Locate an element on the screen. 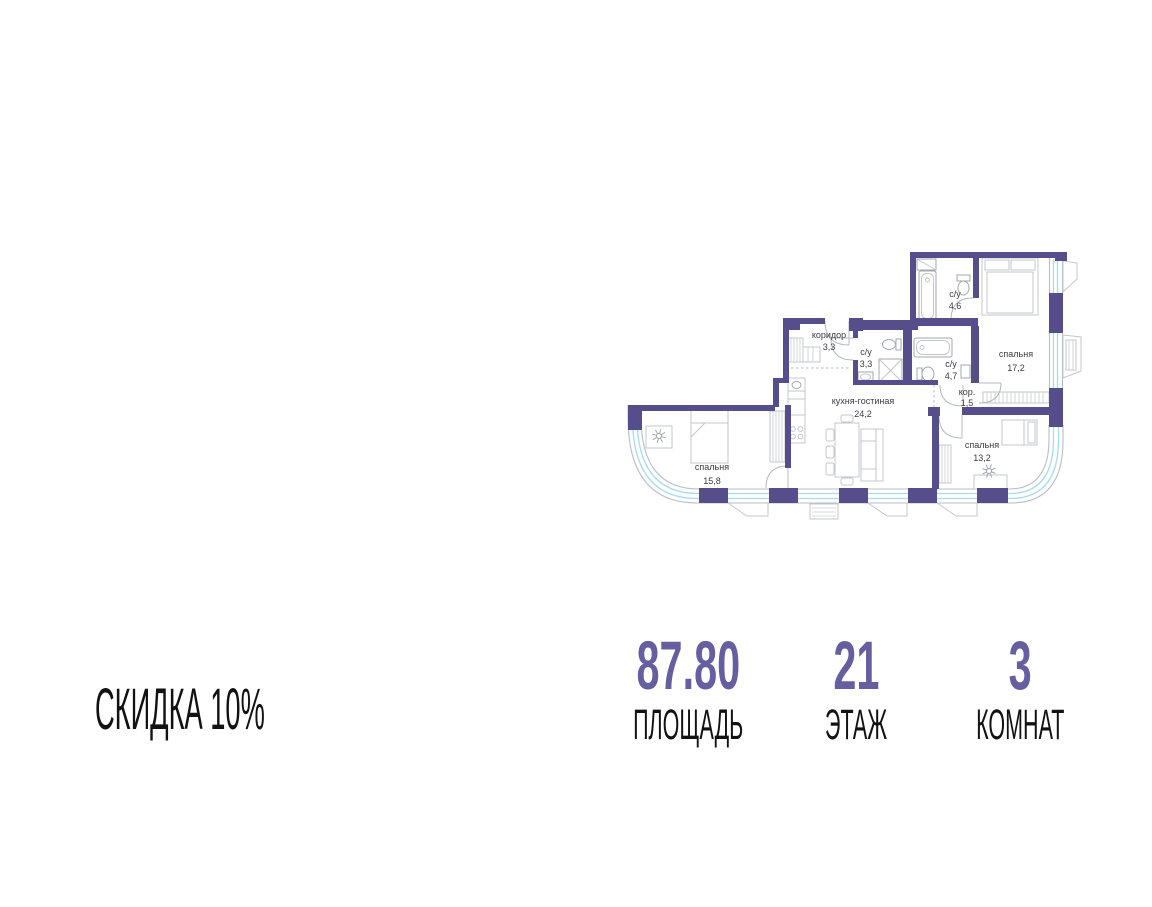 The width and height of the screenshot is (1152, 907). rooms-value-wrap: 3 is located at coordinates (1020, 665).